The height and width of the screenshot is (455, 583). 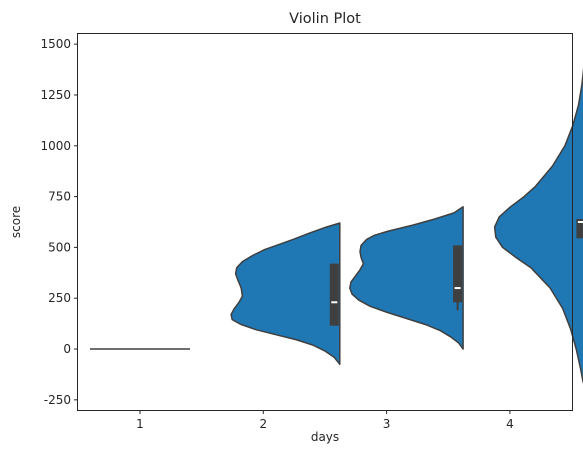 I want to click on boxes-layer, so click(x=456, y=272).